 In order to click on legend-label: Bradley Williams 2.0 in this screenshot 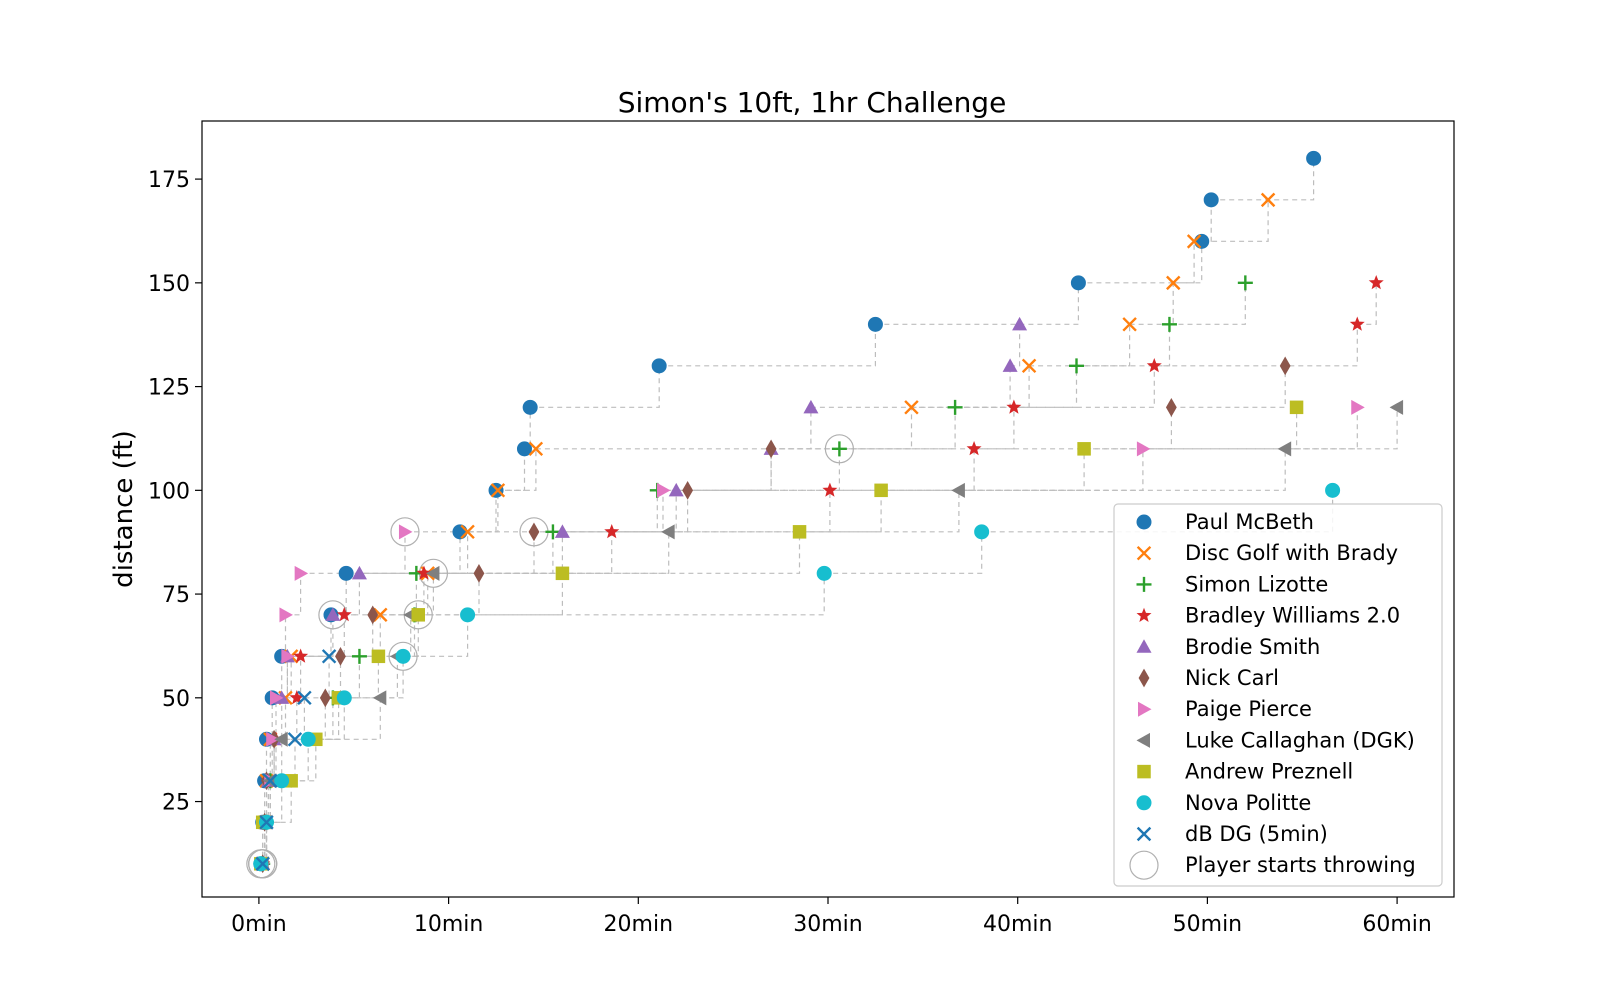, I will do `click(1292, 616)`.